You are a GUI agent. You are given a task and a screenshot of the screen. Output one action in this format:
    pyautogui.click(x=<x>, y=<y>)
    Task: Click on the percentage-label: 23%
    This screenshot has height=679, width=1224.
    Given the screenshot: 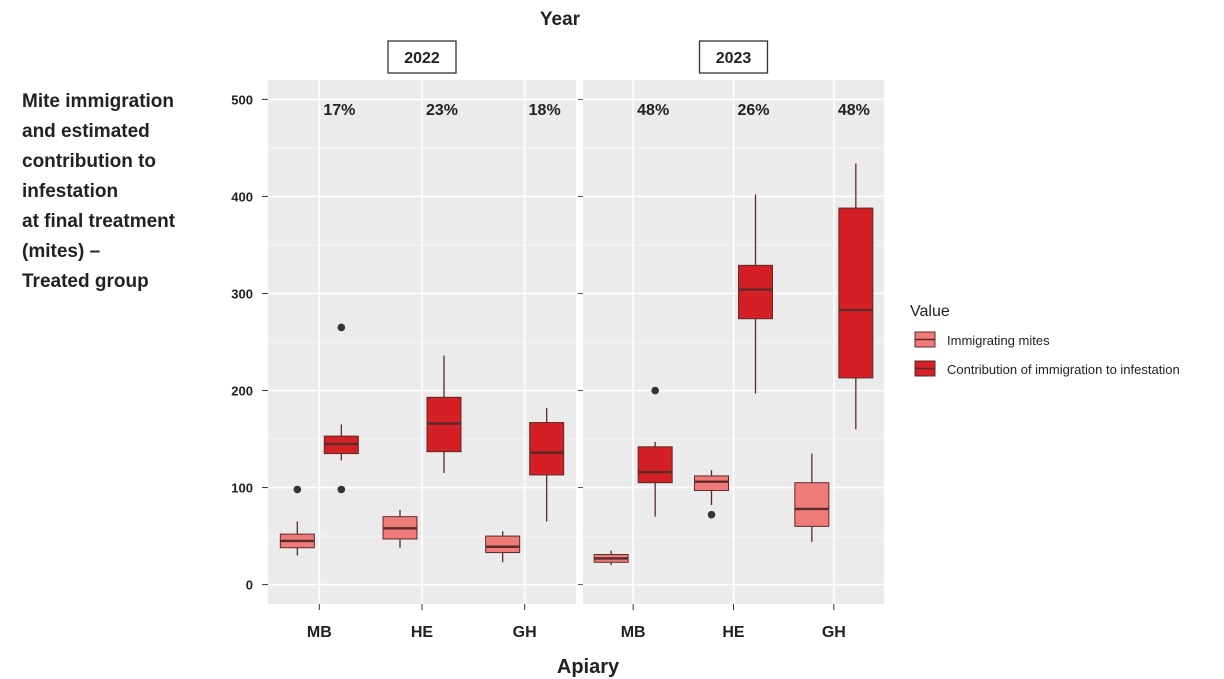 What is the action you would take?
    pyautogui.click(x=442, y=110)
    